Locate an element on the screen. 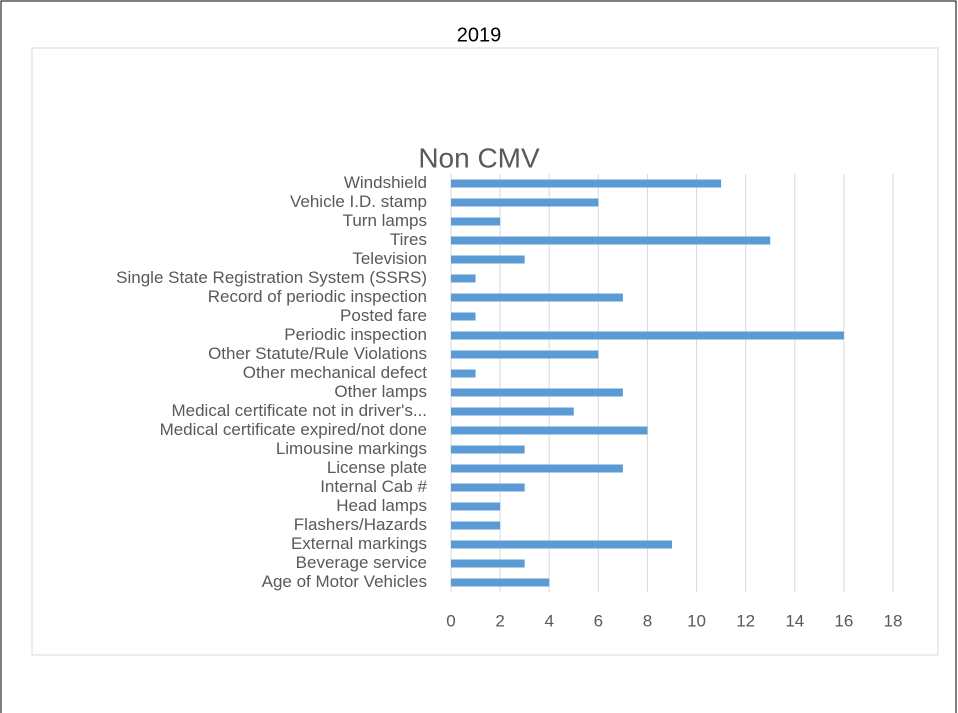 The height and width of the screenshot is (713, 958). x-tick-label: 4 is located at coordinates (548, 620).